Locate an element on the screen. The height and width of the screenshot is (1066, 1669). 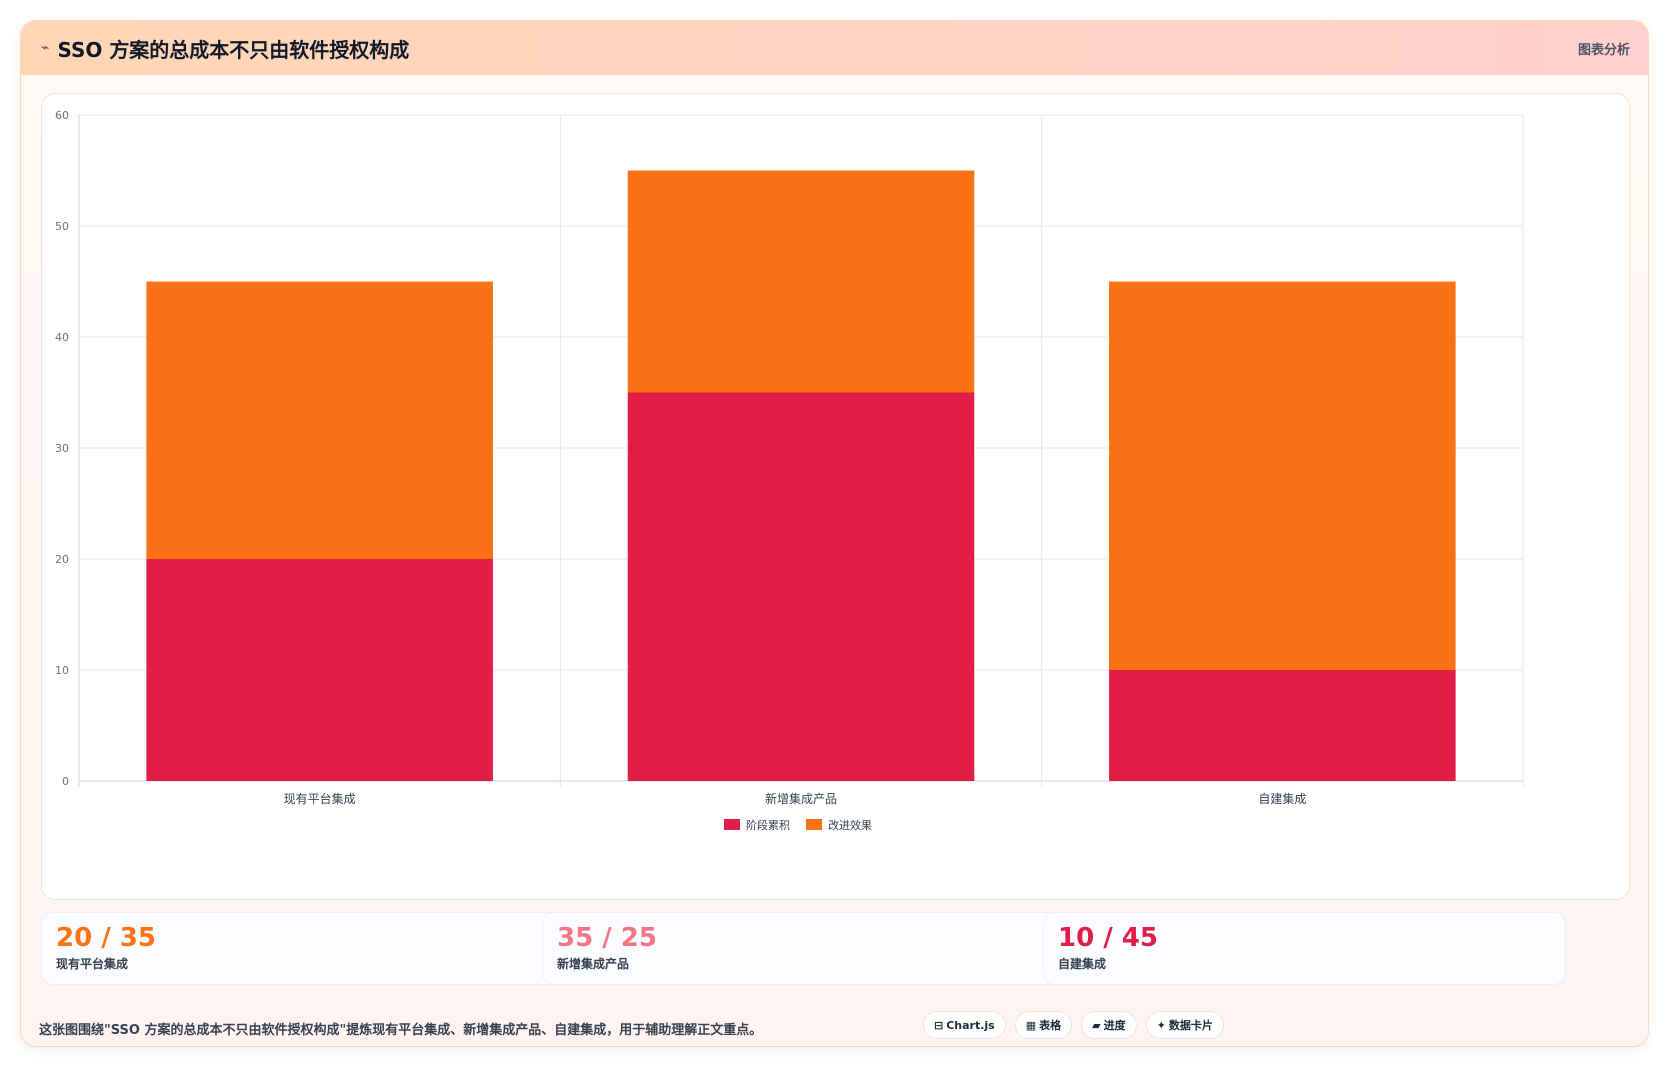
lightning-icon: ⌁ is located at coordinates (45, 48).